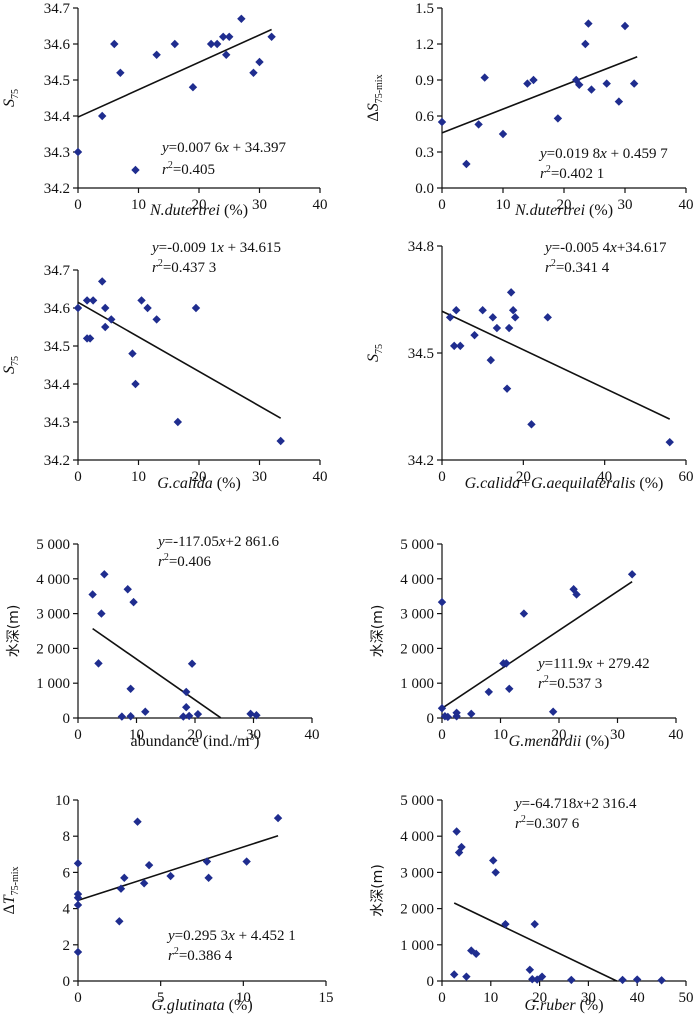 Image resolution: width=700 pixels, height=1032 pixels. What do you see at coordinates (417, 684) in the screenshot?
I see `p6-y-tick-label: 1 000` at bounding box center [417, 684].